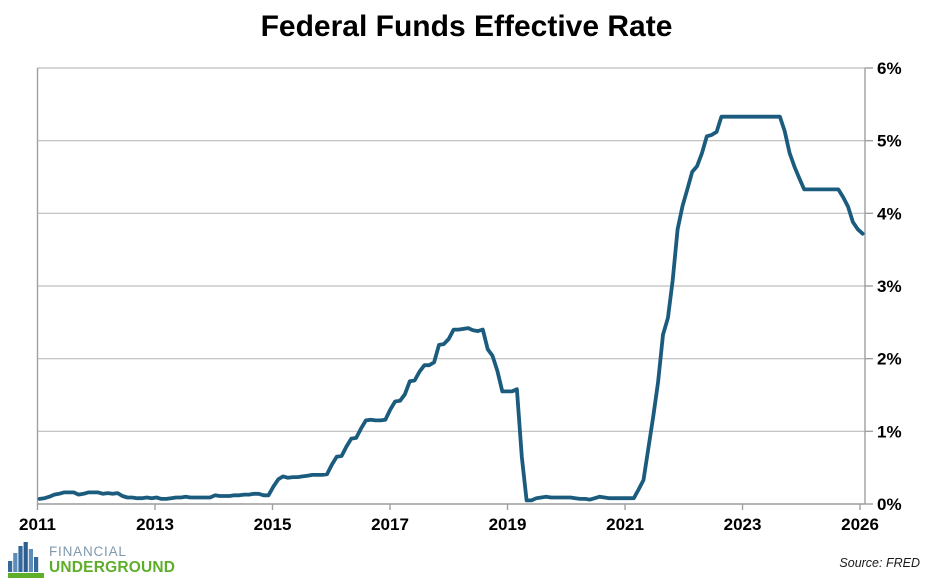 This screenshot has height=580, width=933. I want to click on x-tick-label: 2015, so click(273, 524).